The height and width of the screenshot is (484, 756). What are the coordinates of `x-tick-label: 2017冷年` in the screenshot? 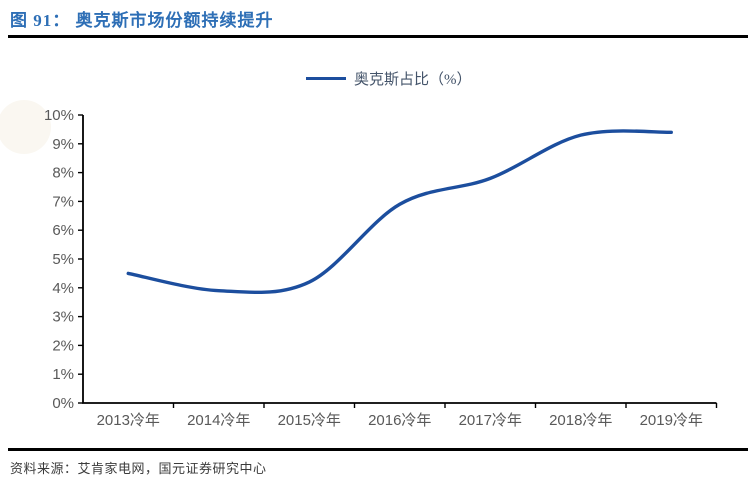 It's located at (490, 420).